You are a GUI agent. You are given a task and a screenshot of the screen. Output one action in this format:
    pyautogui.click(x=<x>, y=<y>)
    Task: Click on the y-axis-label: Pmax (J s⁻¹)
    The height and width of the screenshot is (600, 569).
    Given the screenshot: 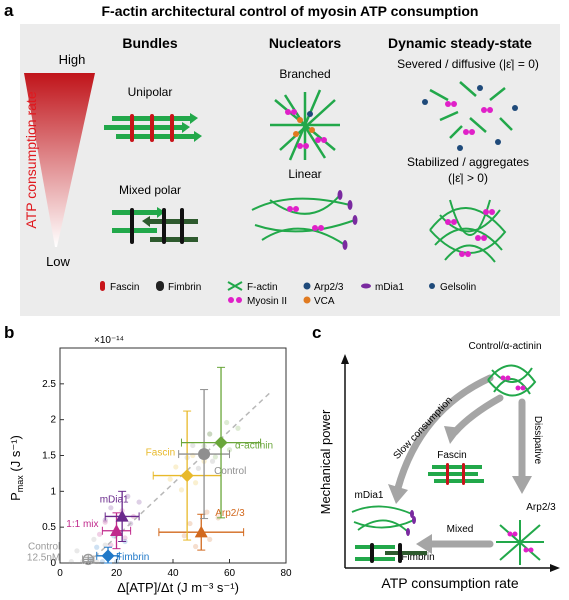 What is the action you would take?
    pyautogui.click(x=16, y=468)
    